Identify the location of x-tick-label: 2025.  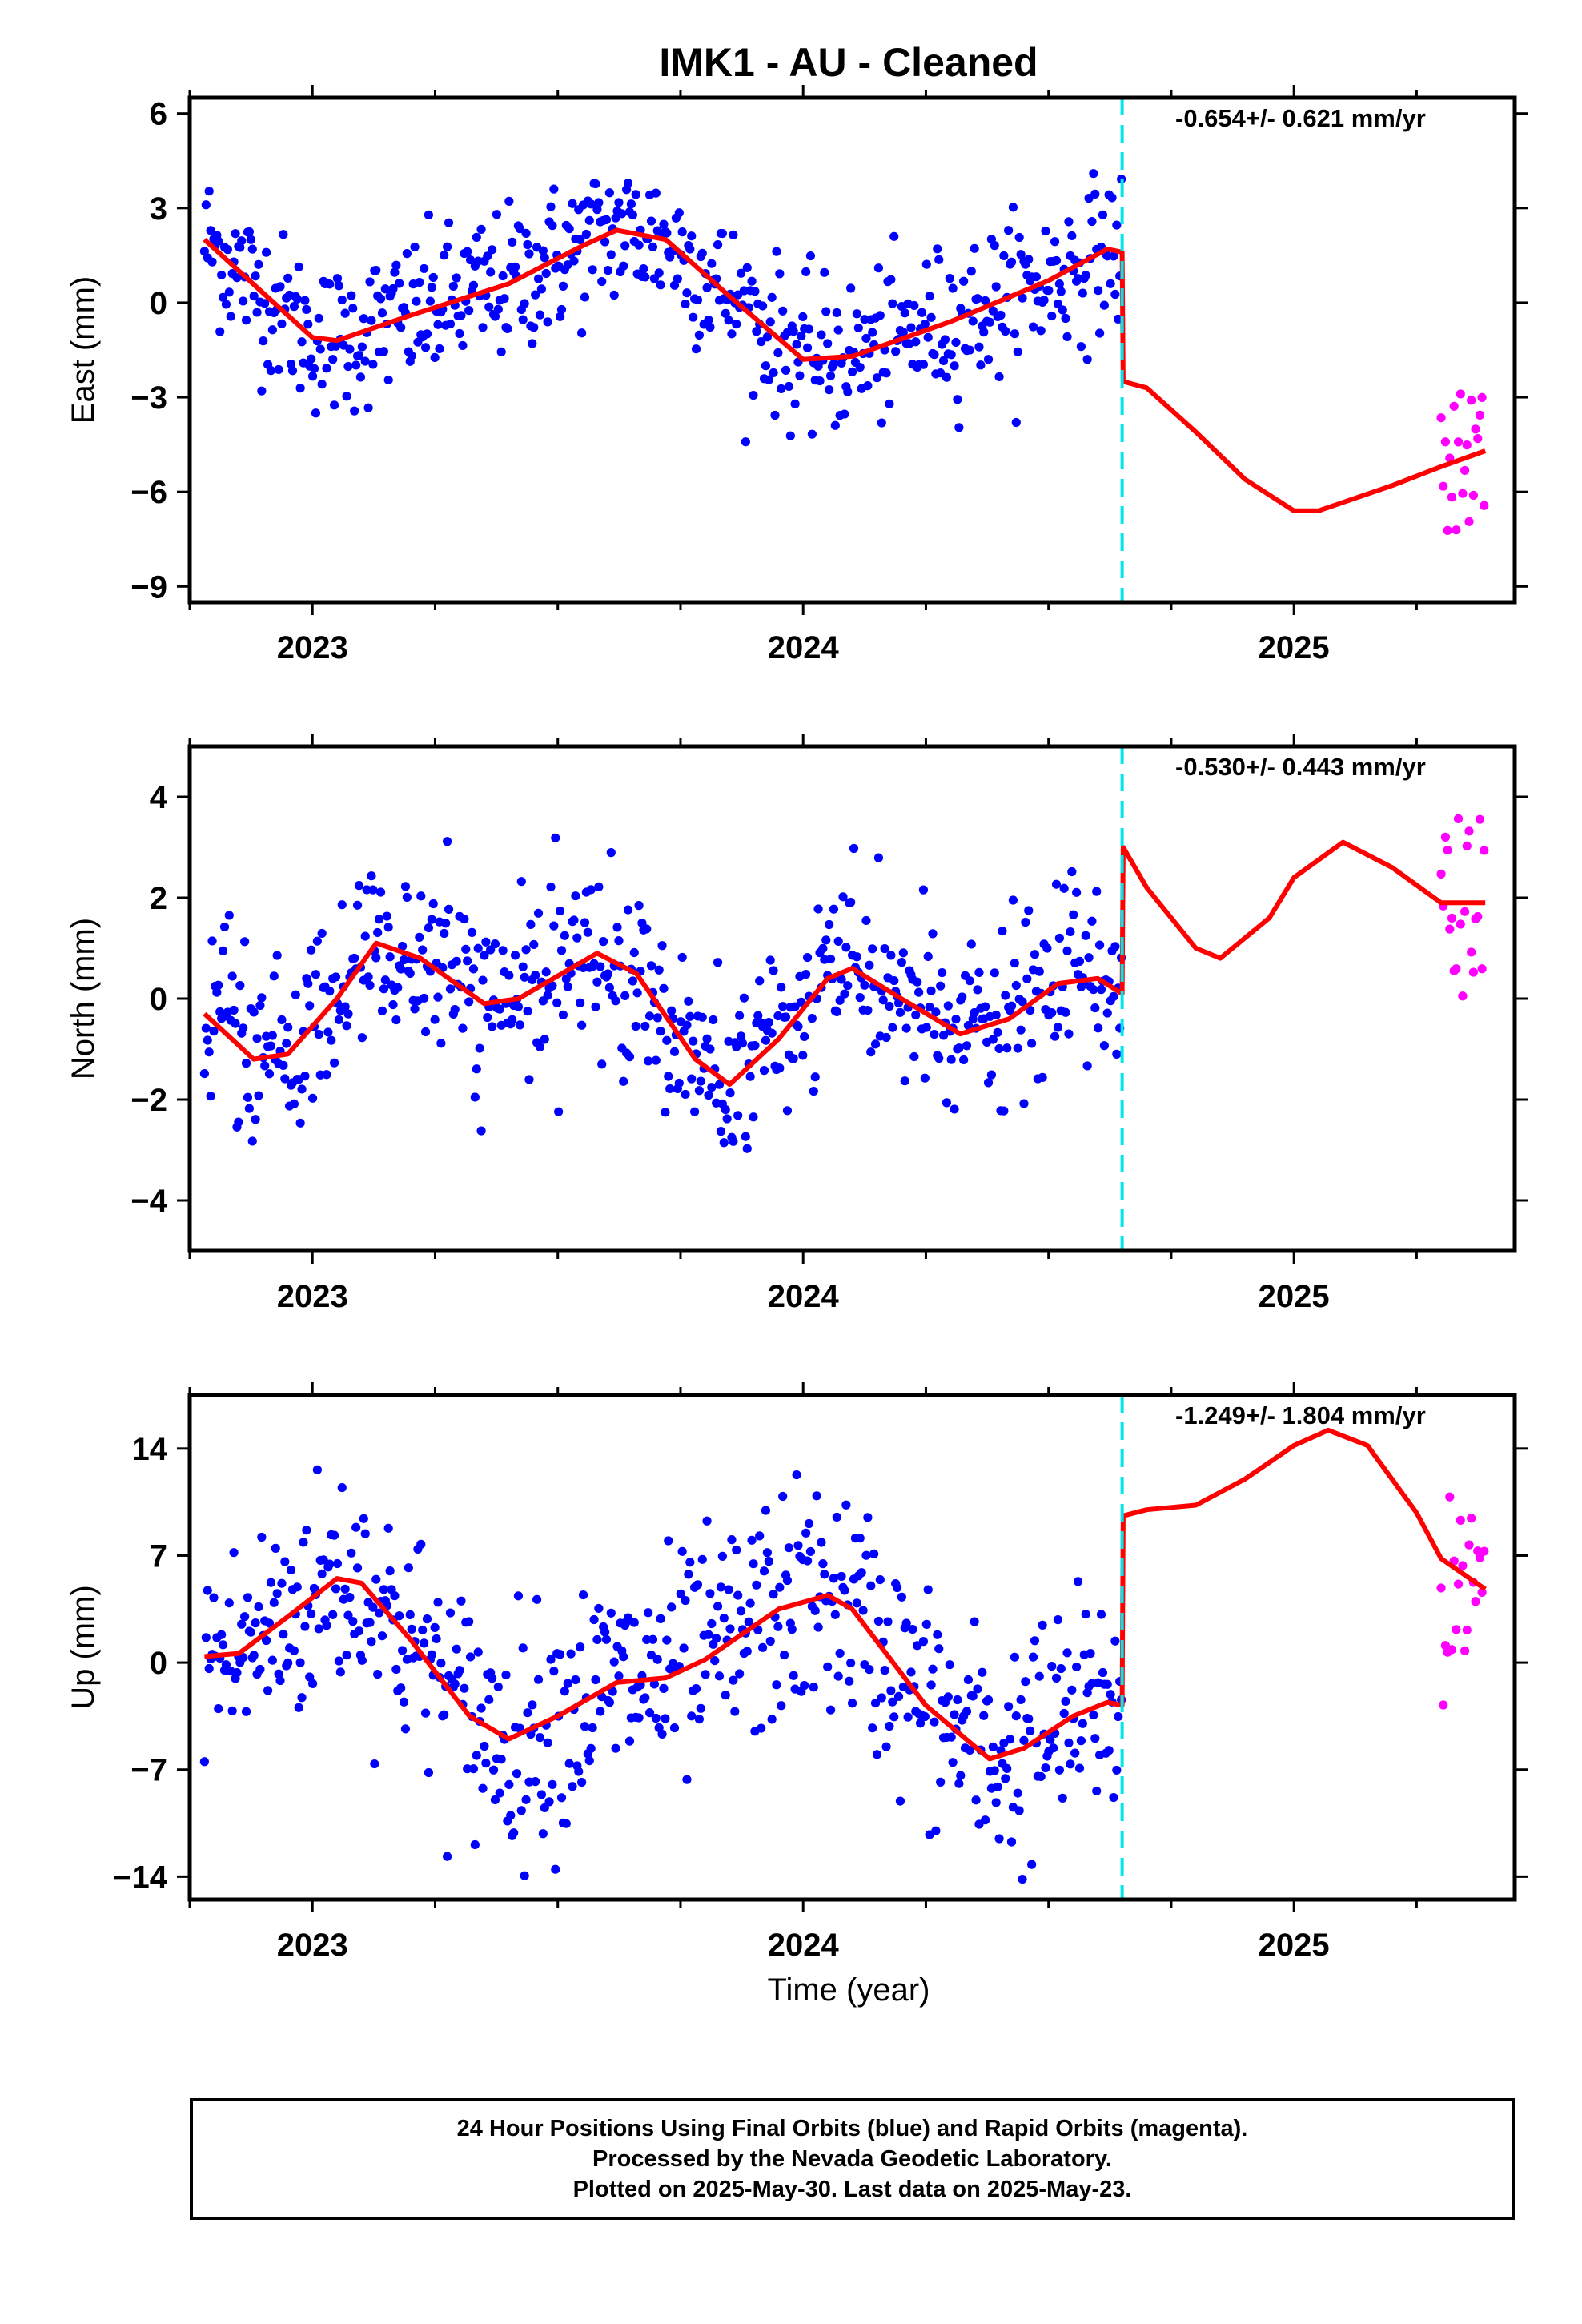
(1295, 1296).